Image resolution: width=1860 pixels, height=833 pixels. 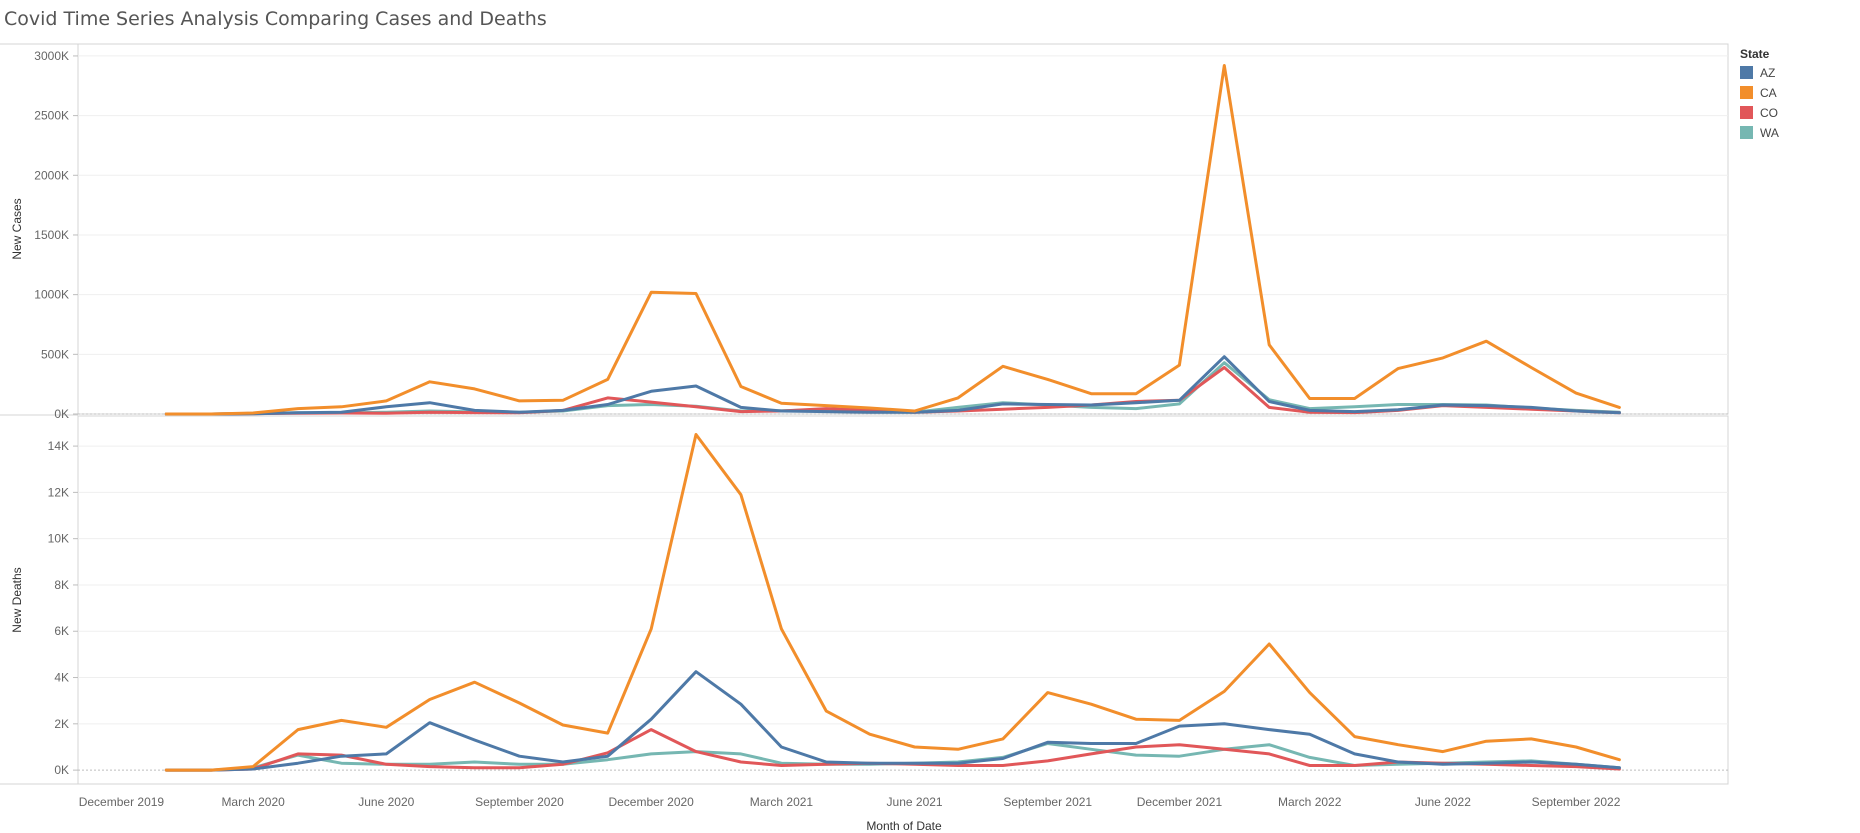 I want to click on legend-label-az: AZ, so click(x=1767, y=73).